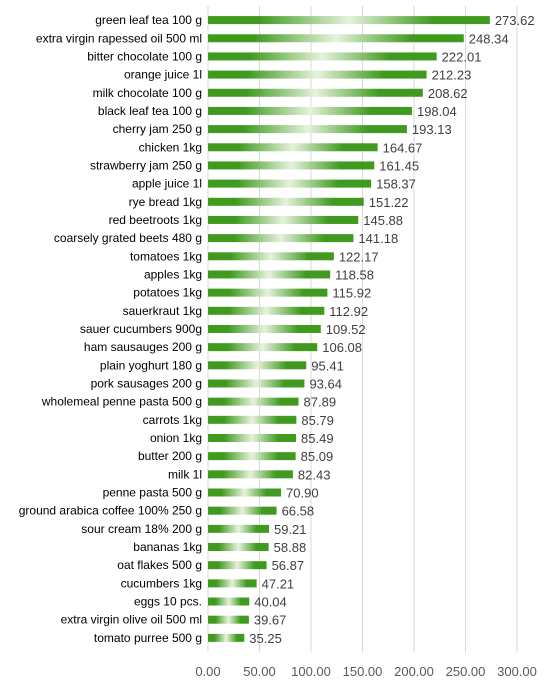 Image resolution: width=550 pixels, height=691 pixels. What do you see at coordinates (152, 493) in the screenshot?
I see `category-label: penne pasta 500 g` at bounding box center [152, 493].